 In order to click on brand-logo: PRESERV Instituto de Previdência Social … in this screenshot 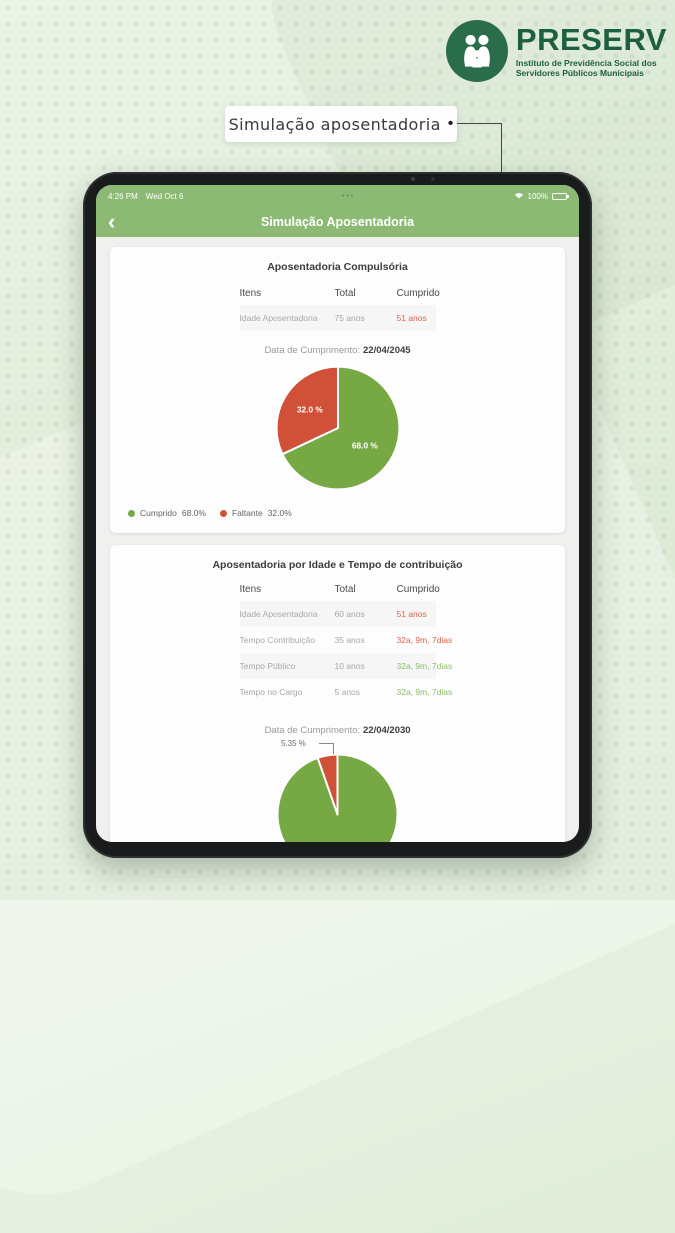, I will do `click(556, 51)`.